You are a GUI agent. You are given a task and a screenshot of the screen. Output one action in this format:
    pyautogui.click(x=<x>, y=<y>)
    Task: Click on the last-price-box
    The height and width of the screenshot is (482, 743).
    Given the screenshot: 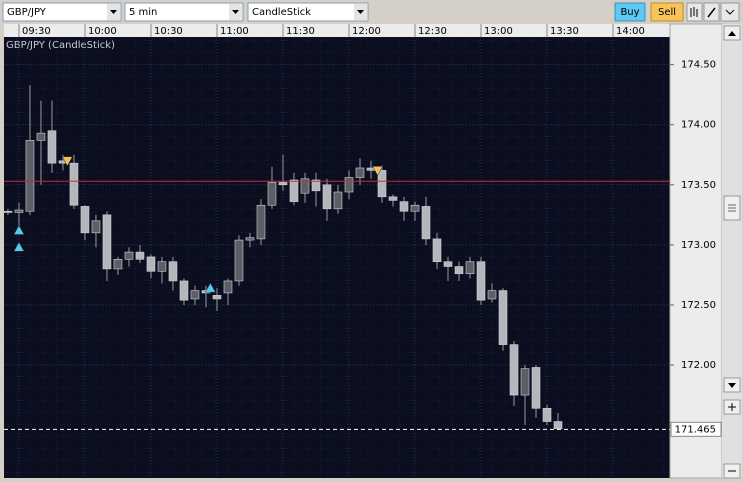 What is the action you would take?
    pyautogui.click(x=696, y=429)
    